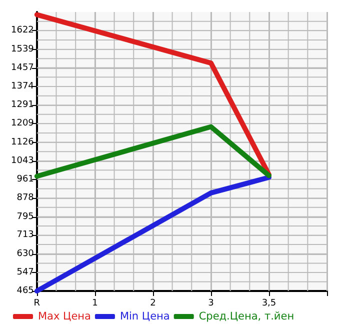 The width and height of the screenshot is (345, 335). What do you see at coordinates (22, 31) in the screenshot?
I see `y-tick-label: 1622` at bounding box center [22, 31].